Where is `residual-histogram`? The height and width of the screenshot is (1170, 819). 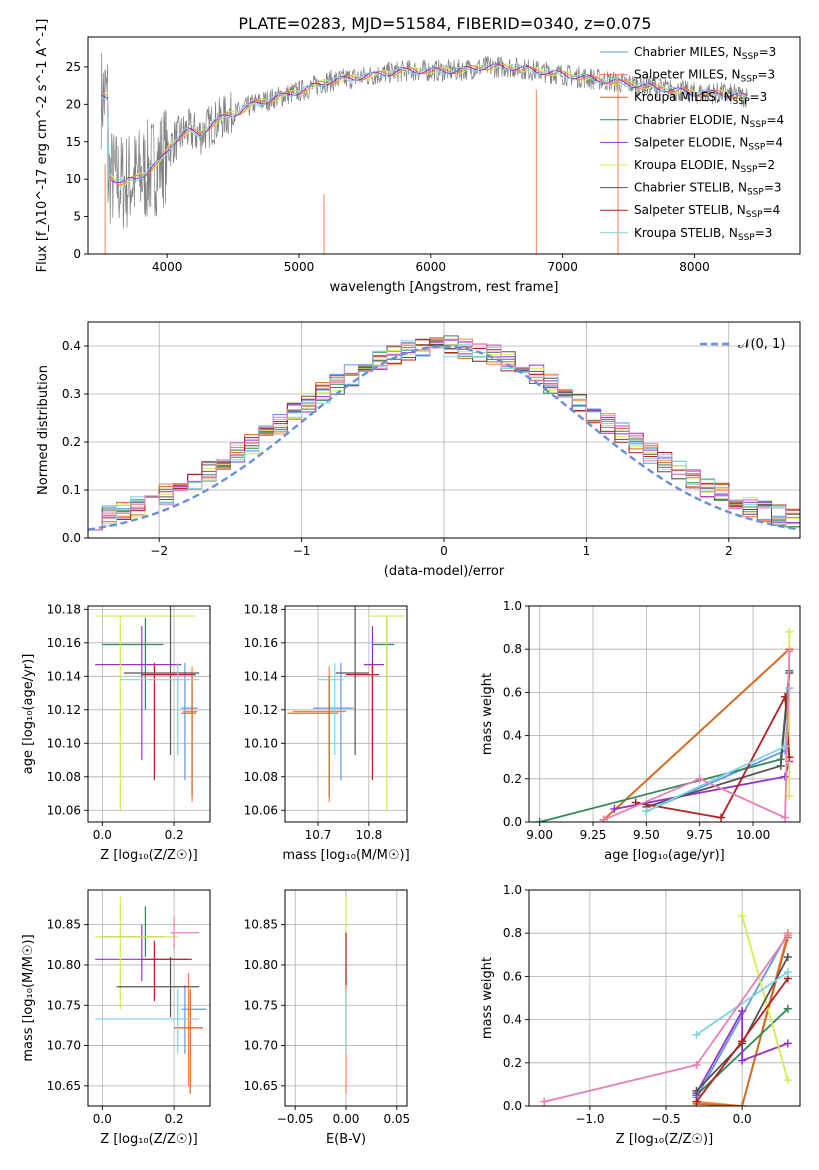
residual-histogram is located at coordinates (444, 434).